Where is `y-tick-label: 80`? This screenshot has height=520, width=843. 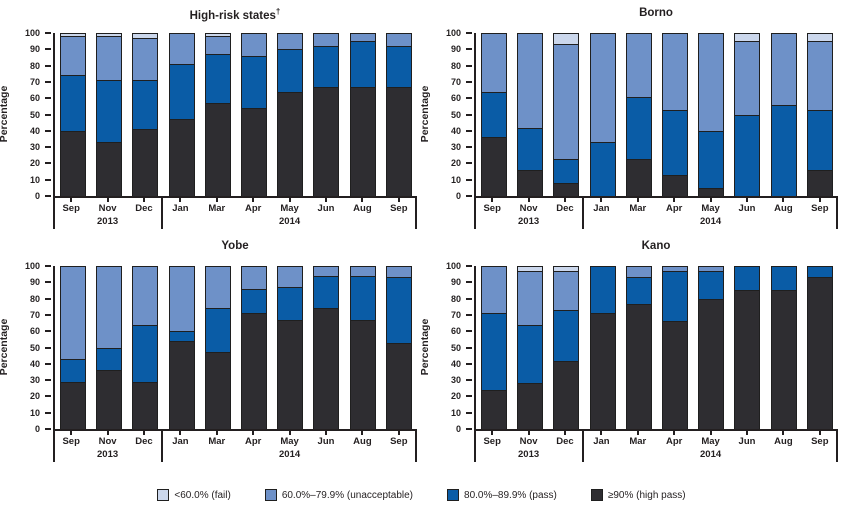
y-tick-label: 80 is located at coordinates (34, 298).